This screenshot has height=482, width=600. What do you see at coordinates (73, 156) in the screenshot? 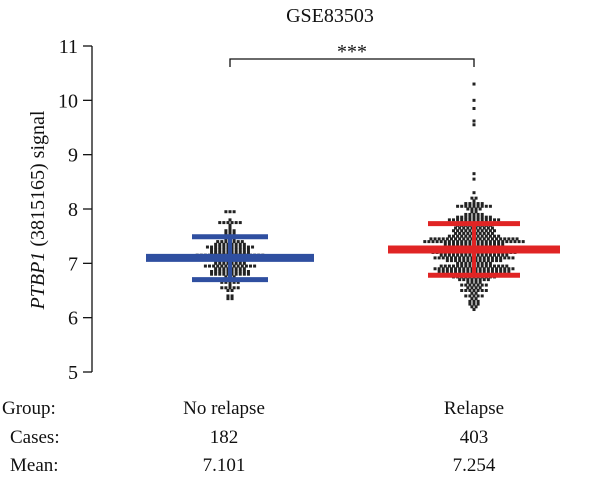
I see `y-tick-label: 9` at bounding box center [73, 156].